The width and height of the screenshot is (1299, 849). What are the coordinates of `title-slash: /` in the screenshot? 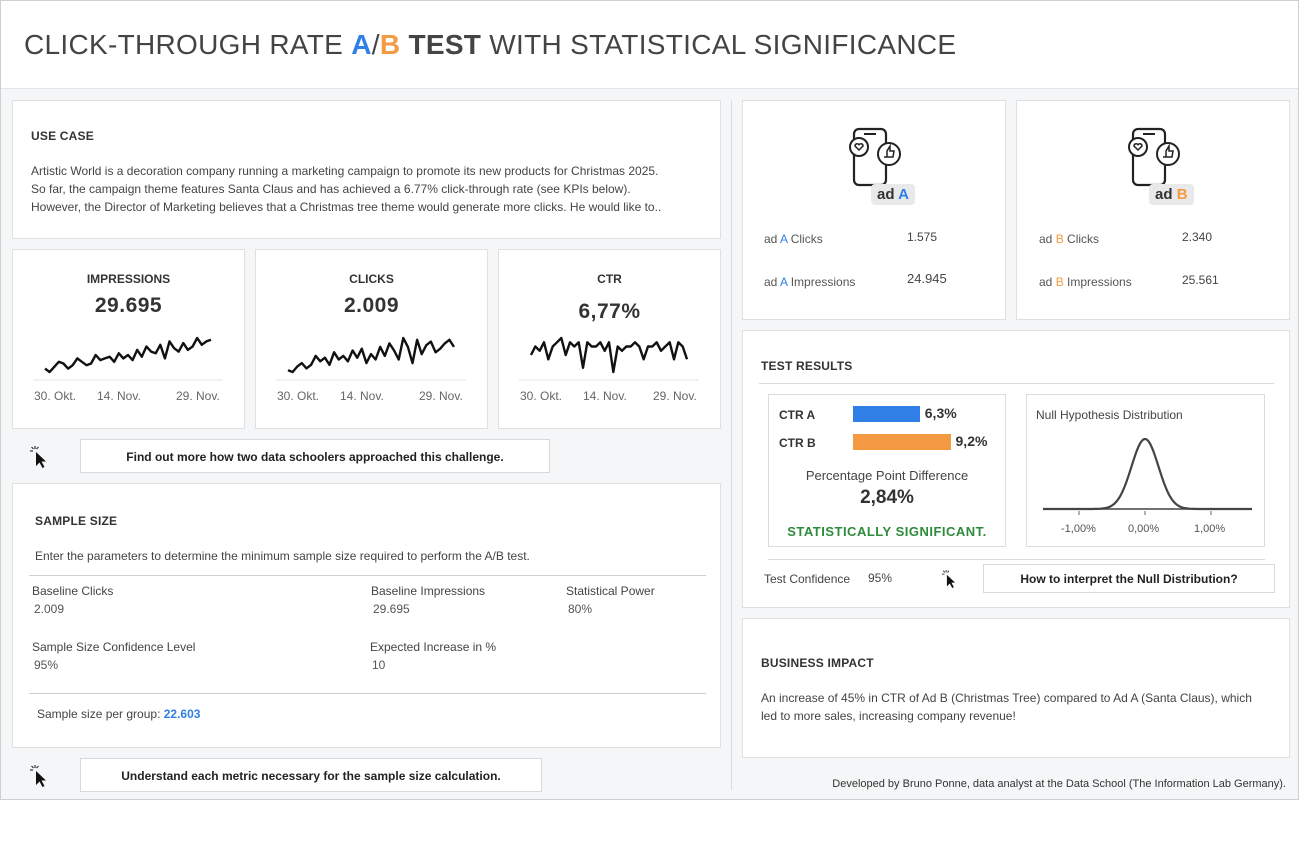 It's located at (375, 44).